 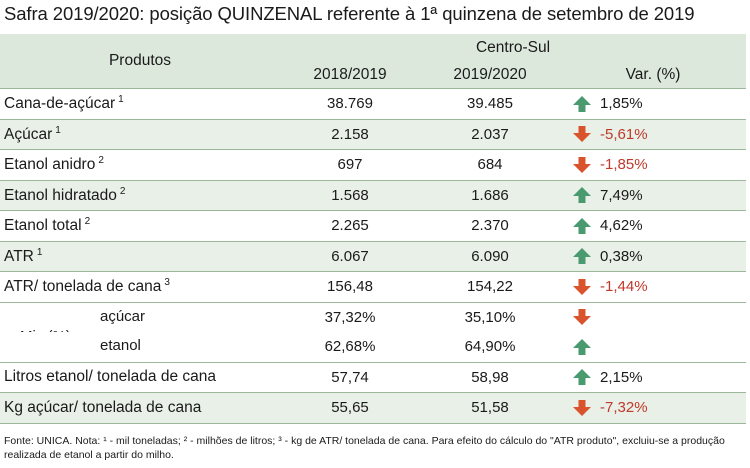 What do you see at coordinates (624, 134) in the screenshot?
I see `variation-value: -5,61%` at bounding box center [624, 134].